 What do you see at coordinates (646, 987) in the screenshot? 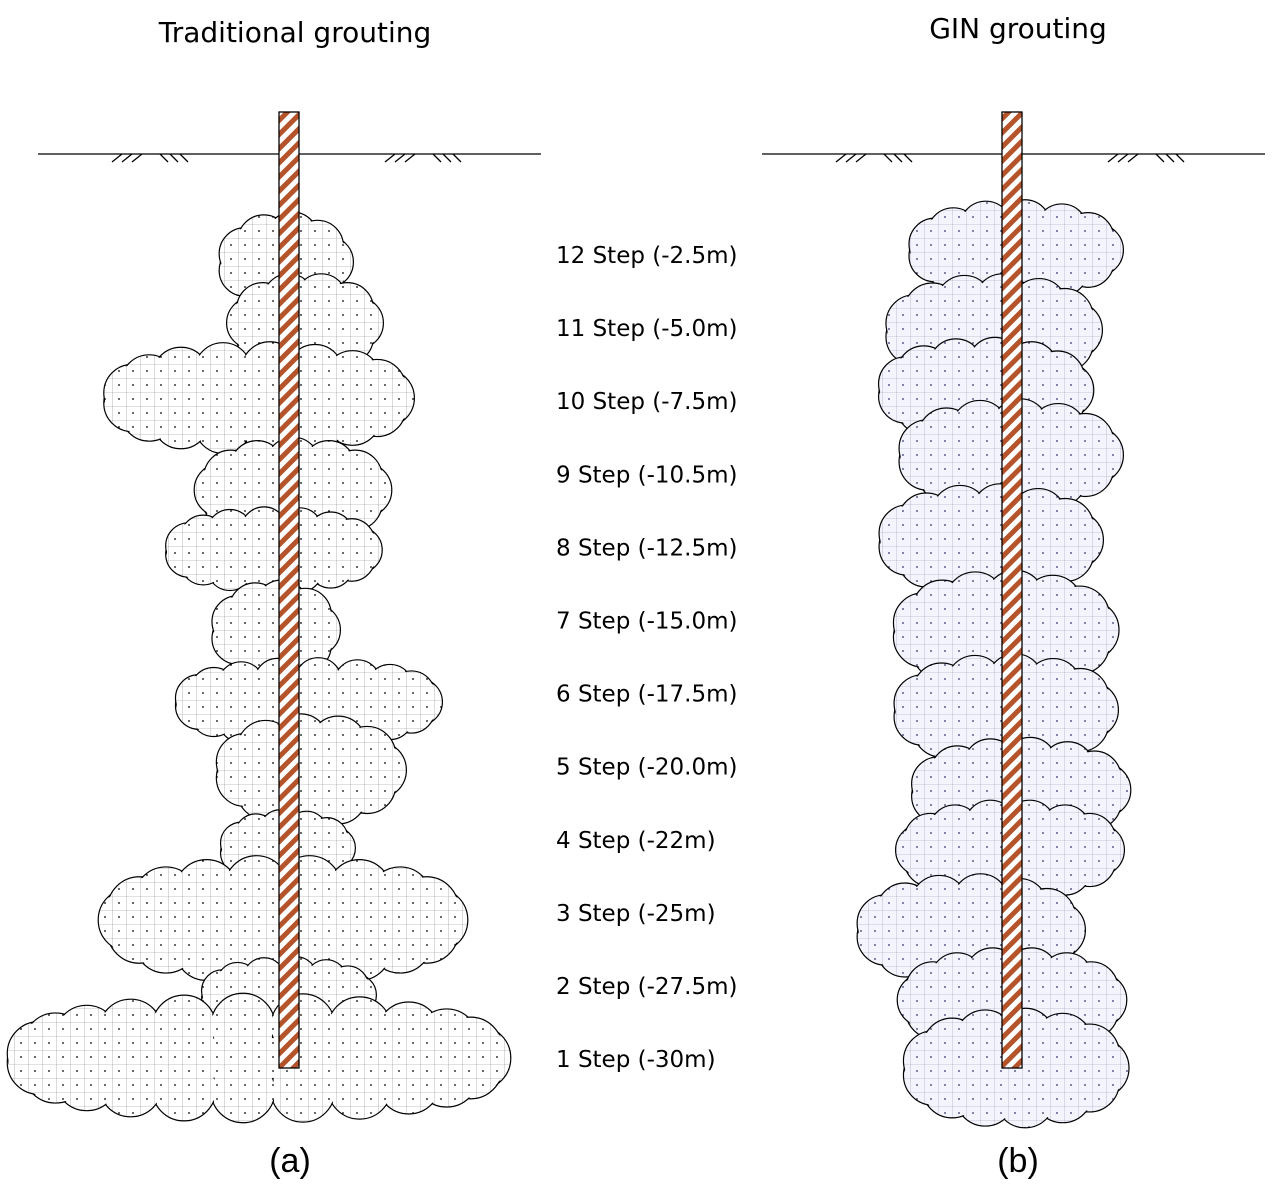
I see `step-label: 2 Step (-27.5m)` at bounding box center [646, 987].